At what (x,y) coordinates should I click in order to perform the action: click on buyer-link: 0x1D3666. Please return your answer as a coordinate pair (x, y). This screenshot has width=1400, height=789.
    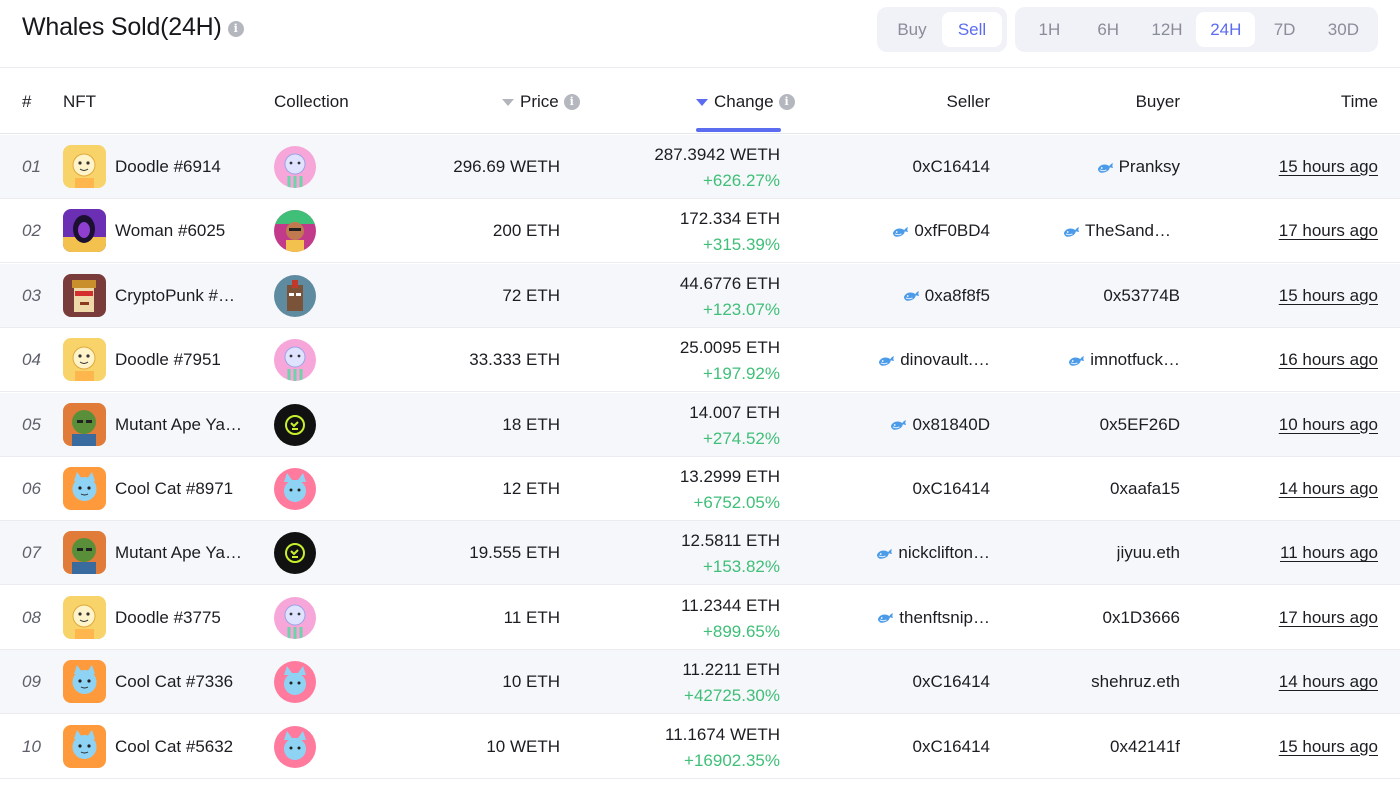
    Looking at the image, I should click on (1141, 618).